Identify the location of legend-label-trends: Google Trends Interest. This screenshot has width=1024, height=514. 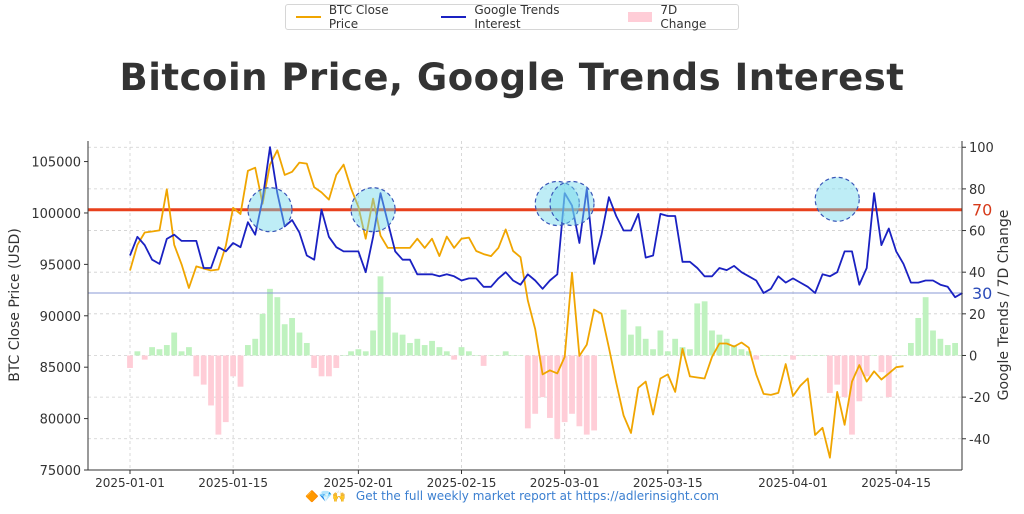
(517, 17).